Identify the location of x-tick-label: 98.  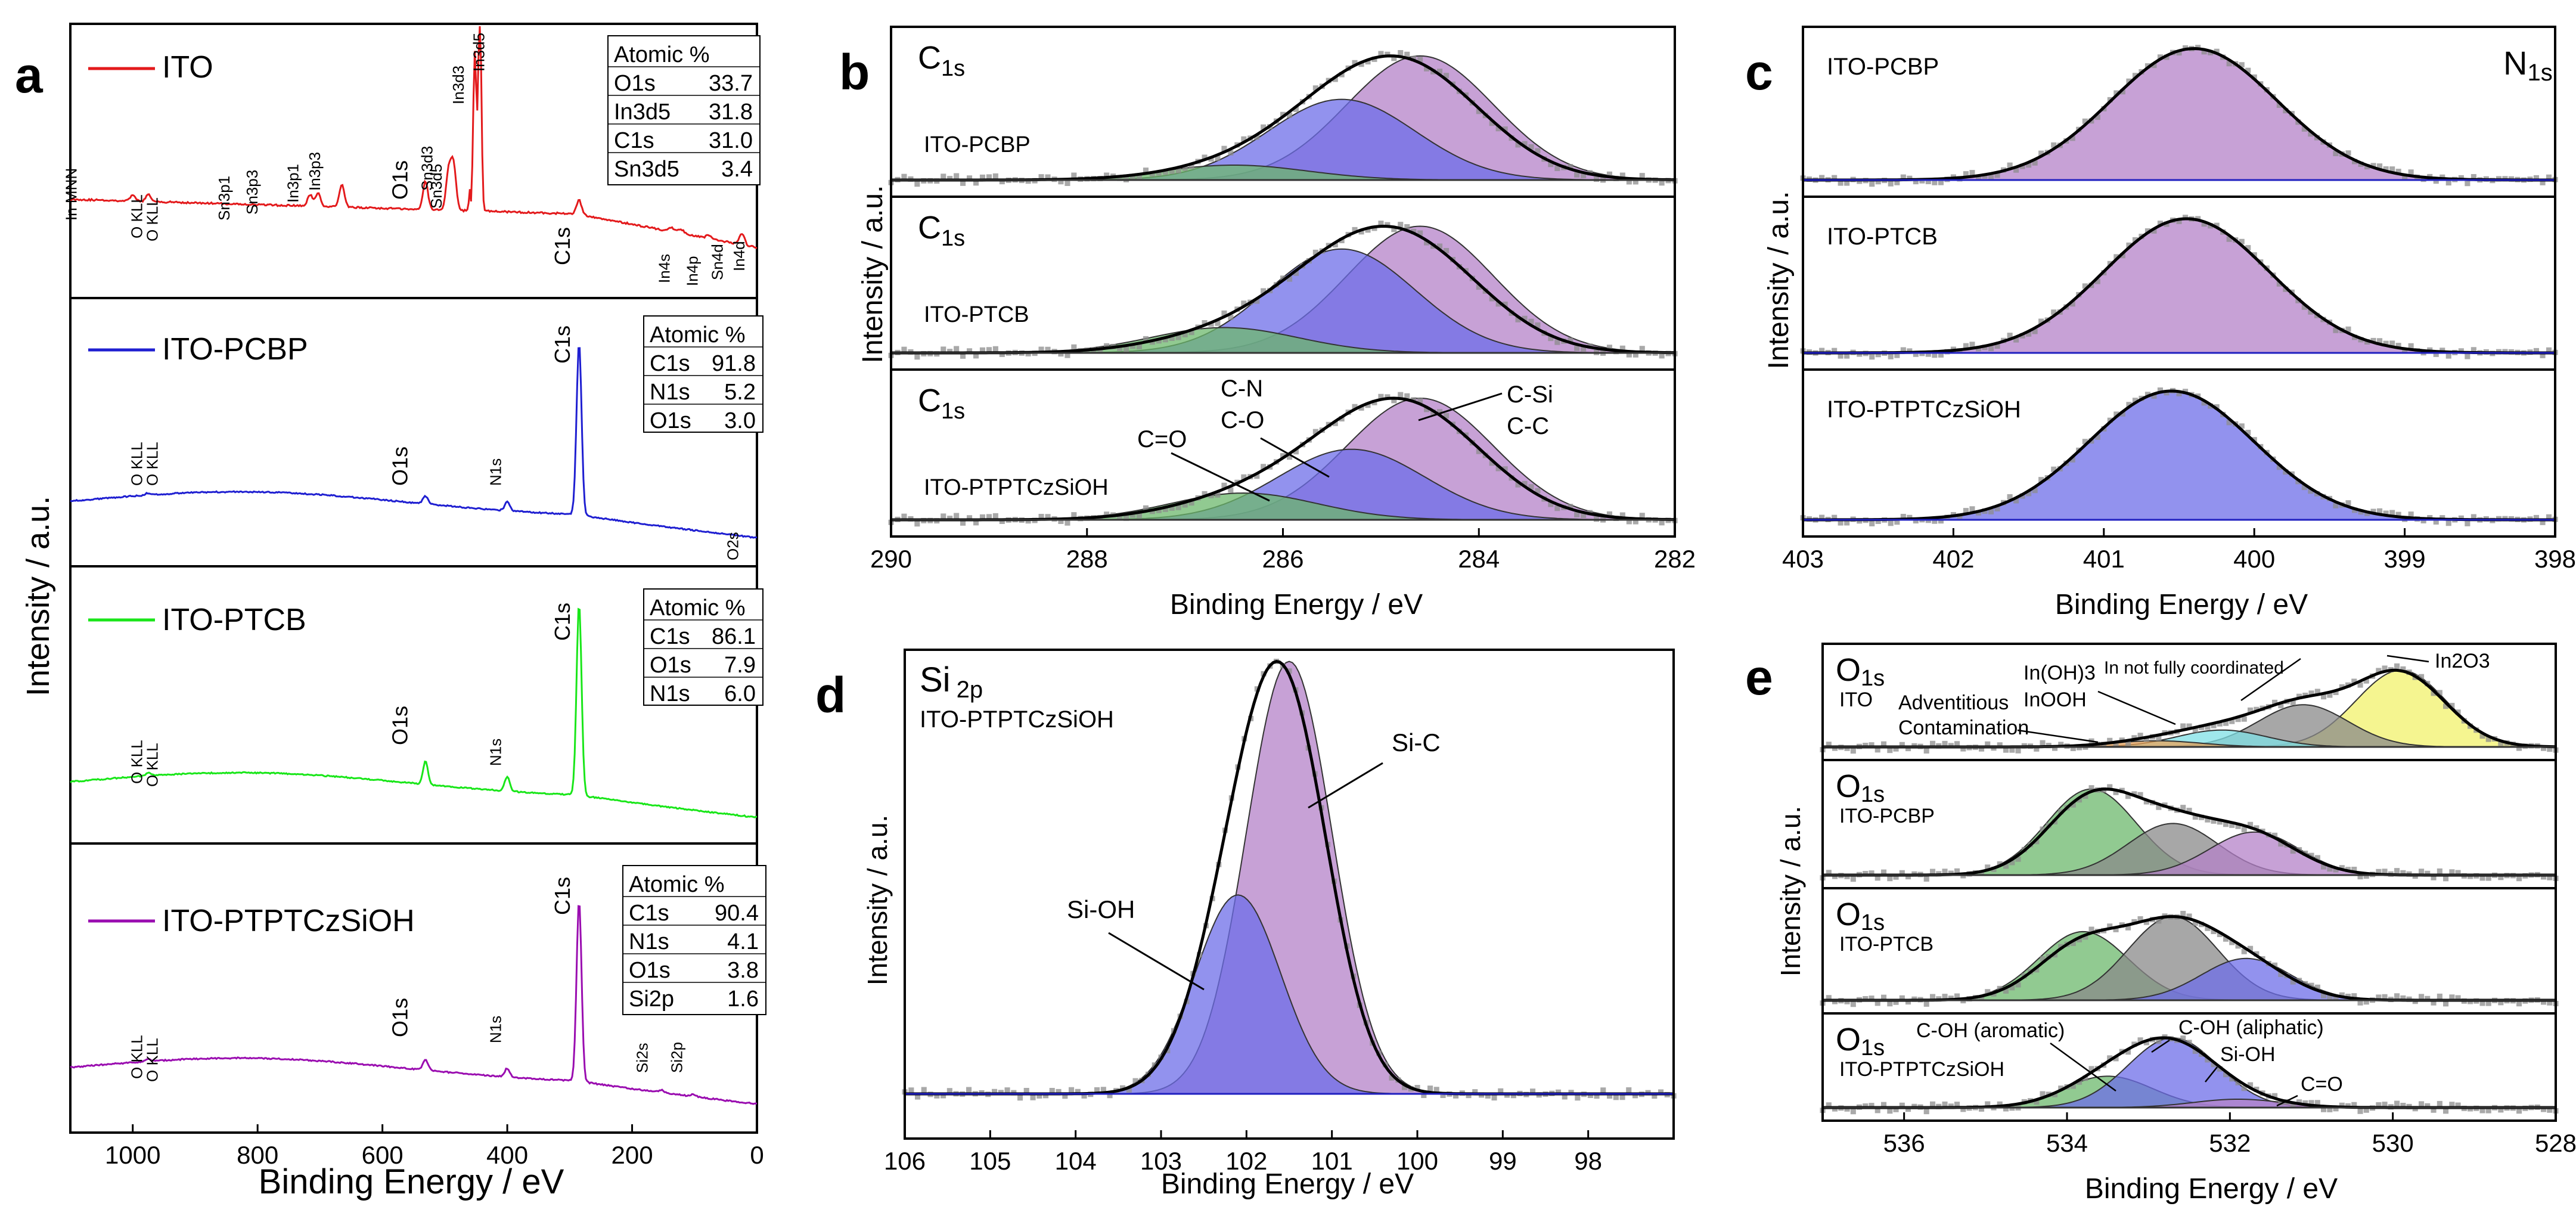
(1588, 1161).